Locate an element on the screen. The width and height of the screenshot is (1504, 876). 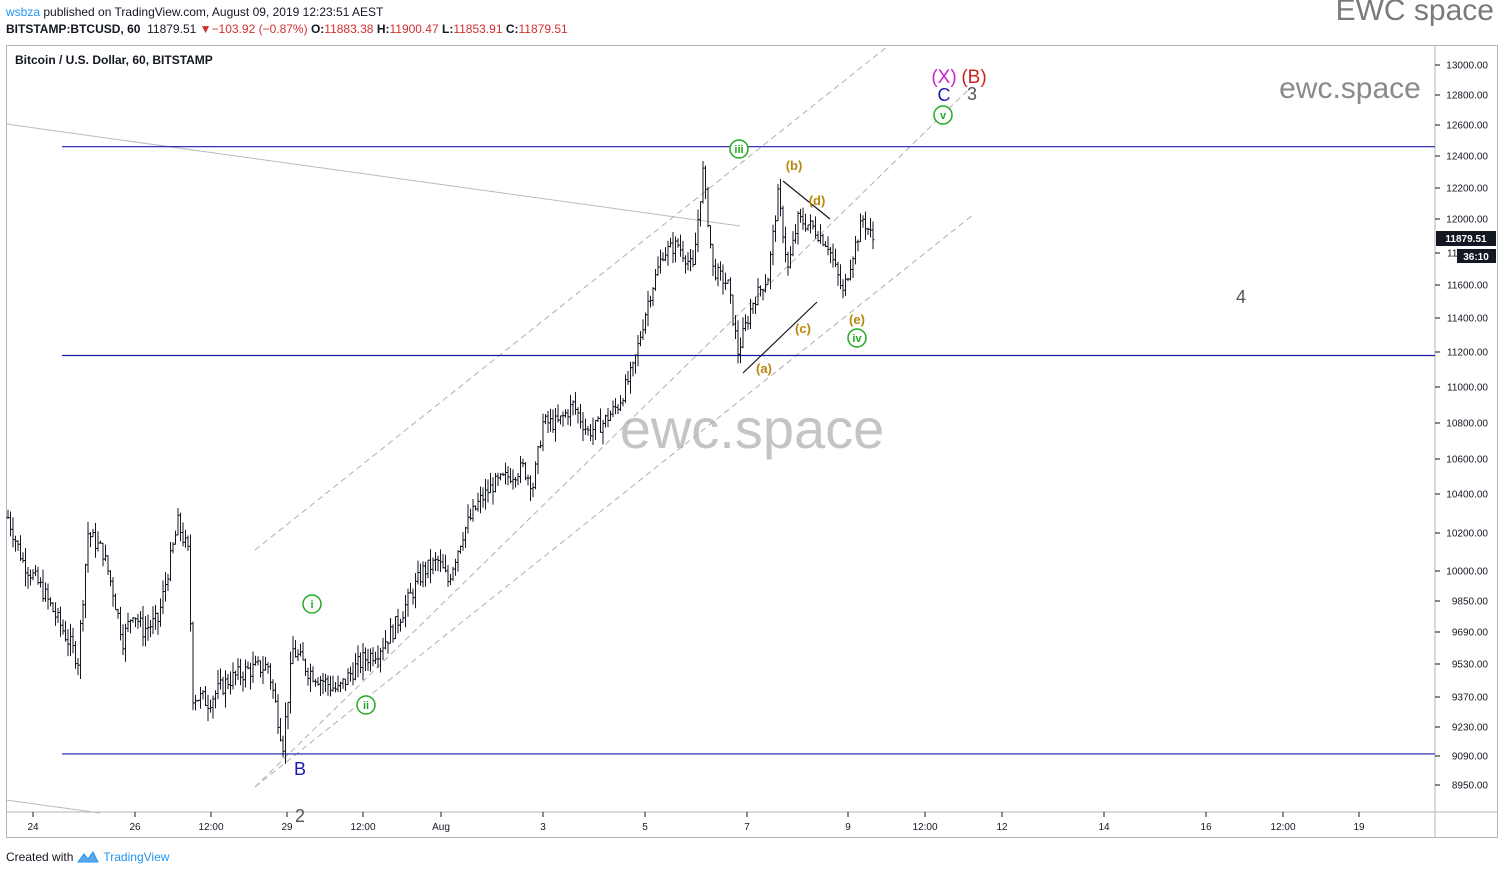
symbol-label: BITSTAMP:BTCUSD, 60 is located at coordinates (73, 29).